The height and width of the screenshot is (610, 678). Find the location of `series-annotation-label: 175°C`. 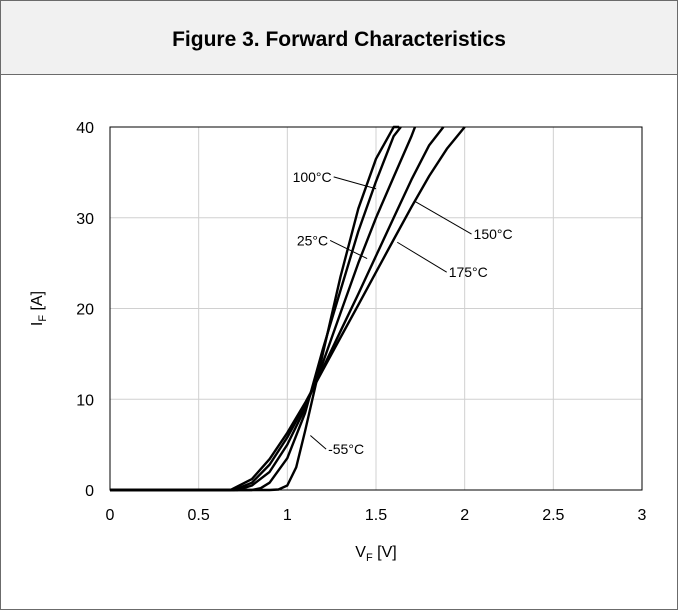

series-annotation-label: 175°C is located at coordinates (468, 272).